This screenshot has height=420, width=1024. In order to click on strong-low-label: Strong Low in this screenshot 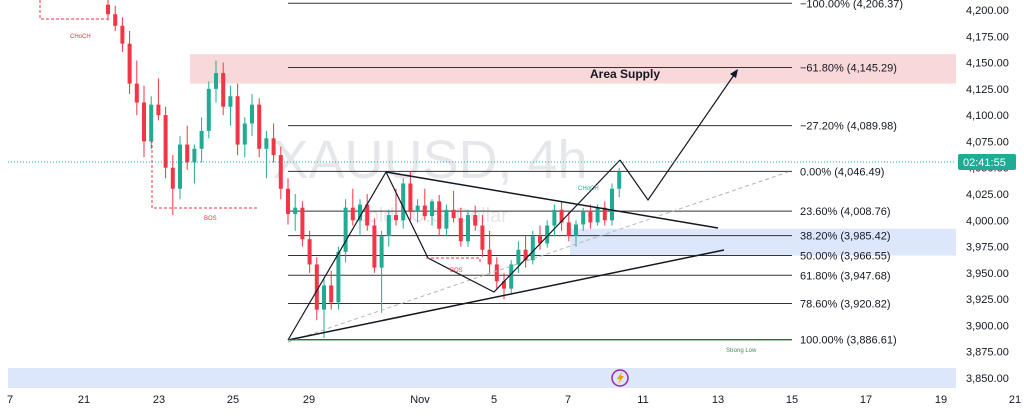, I will do `click(741, 351)`.